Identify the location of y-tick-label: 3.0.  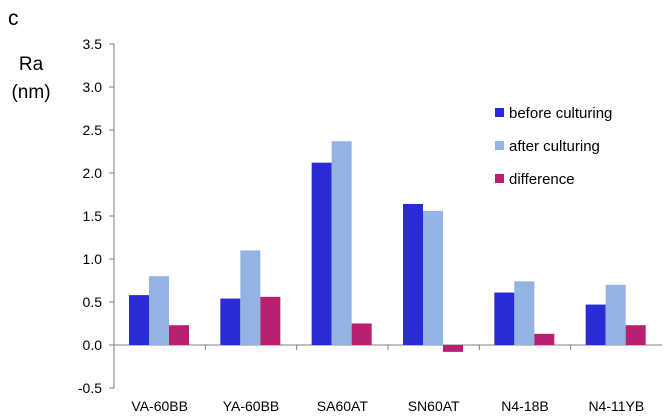
(93, 87).